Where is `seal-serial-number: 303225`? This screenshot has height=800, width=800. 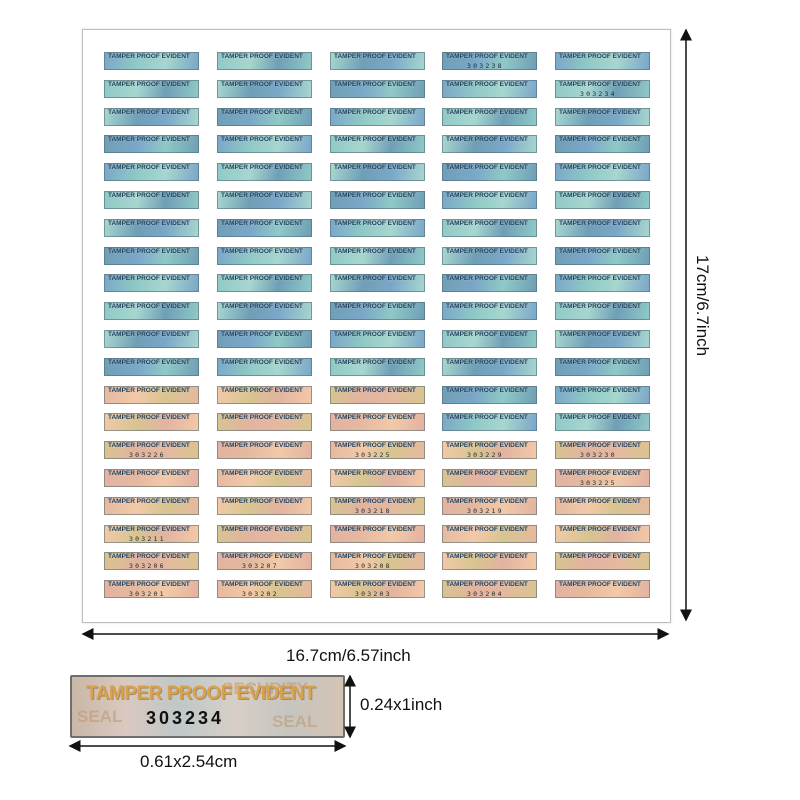
seal-serial-number: 303225 is located at coordinates (373, 455).